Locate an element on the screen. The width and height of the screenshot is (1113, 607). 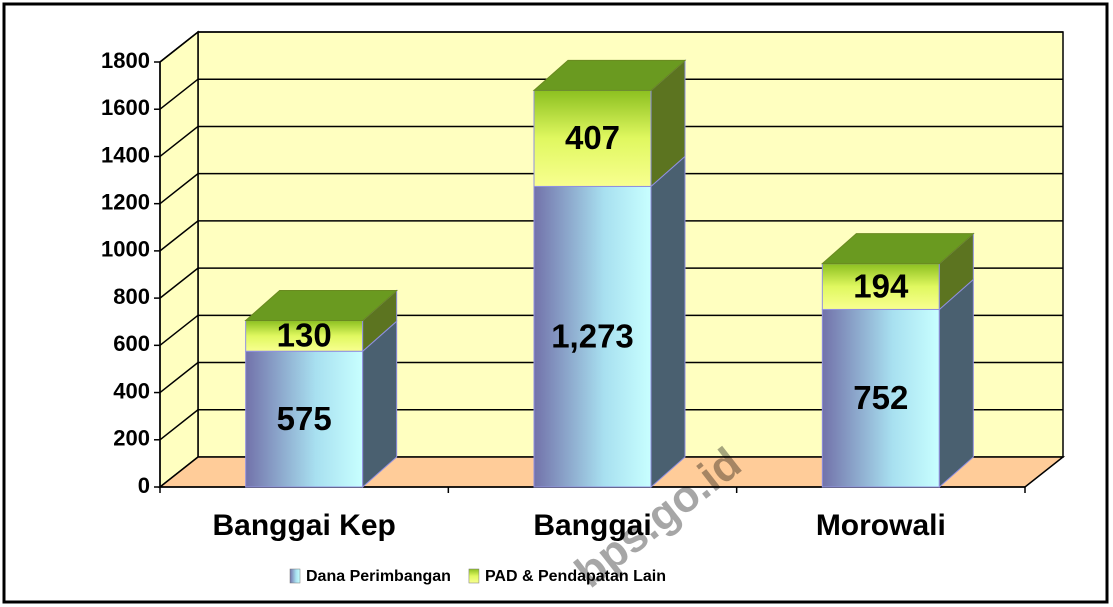
data-label: 1,273 is located at coordinates (592, 335).